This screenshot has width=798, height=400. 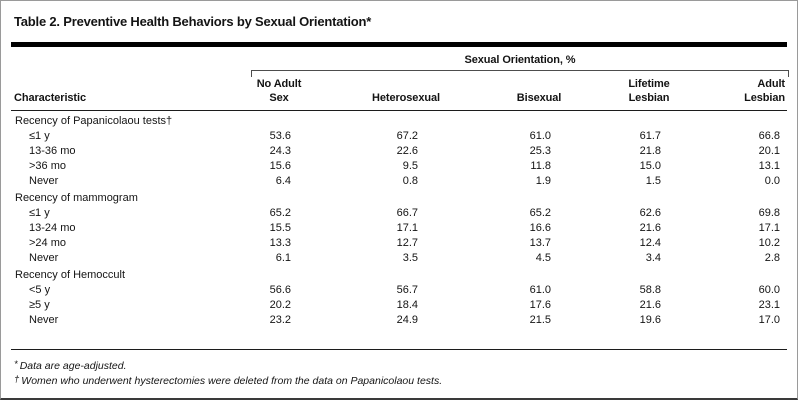 I want to click on cell-value: 17.6, so click(x=540, y=305).